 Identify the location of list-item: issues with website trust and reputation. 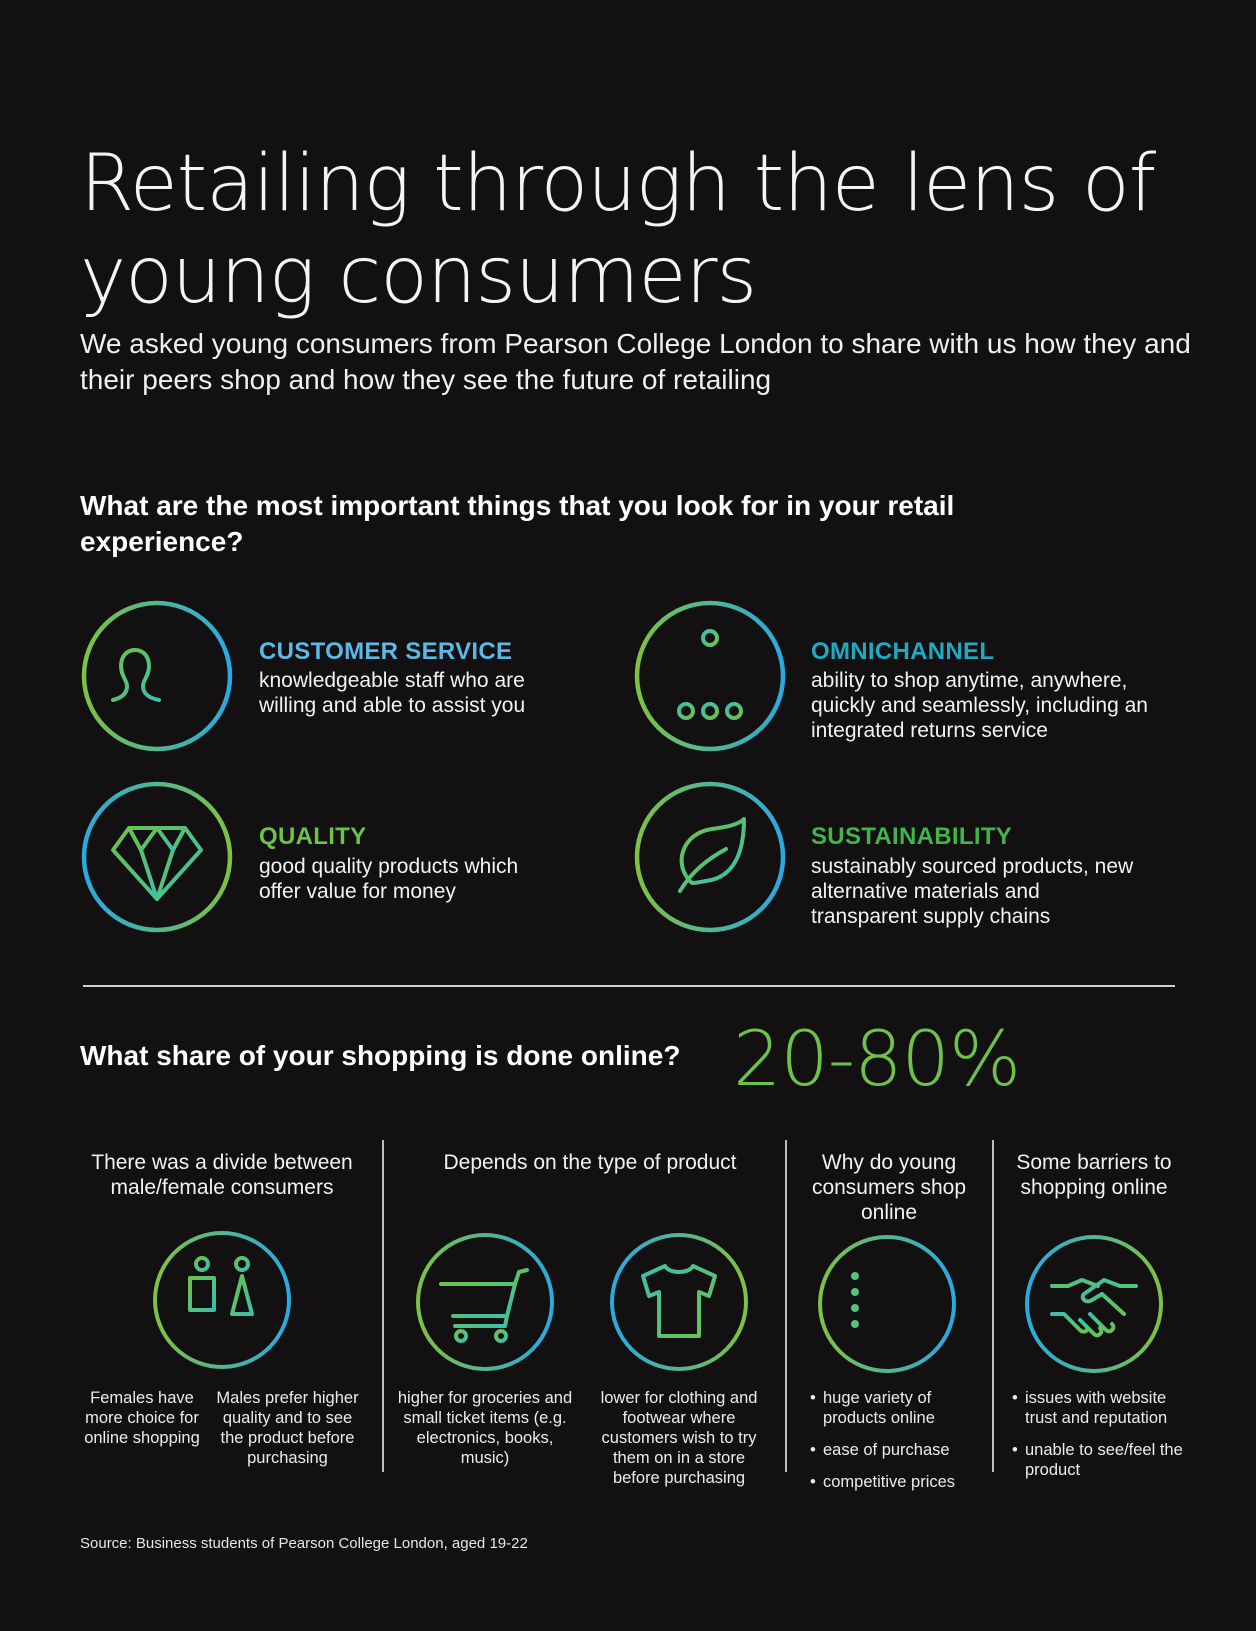
(1107, 1408).